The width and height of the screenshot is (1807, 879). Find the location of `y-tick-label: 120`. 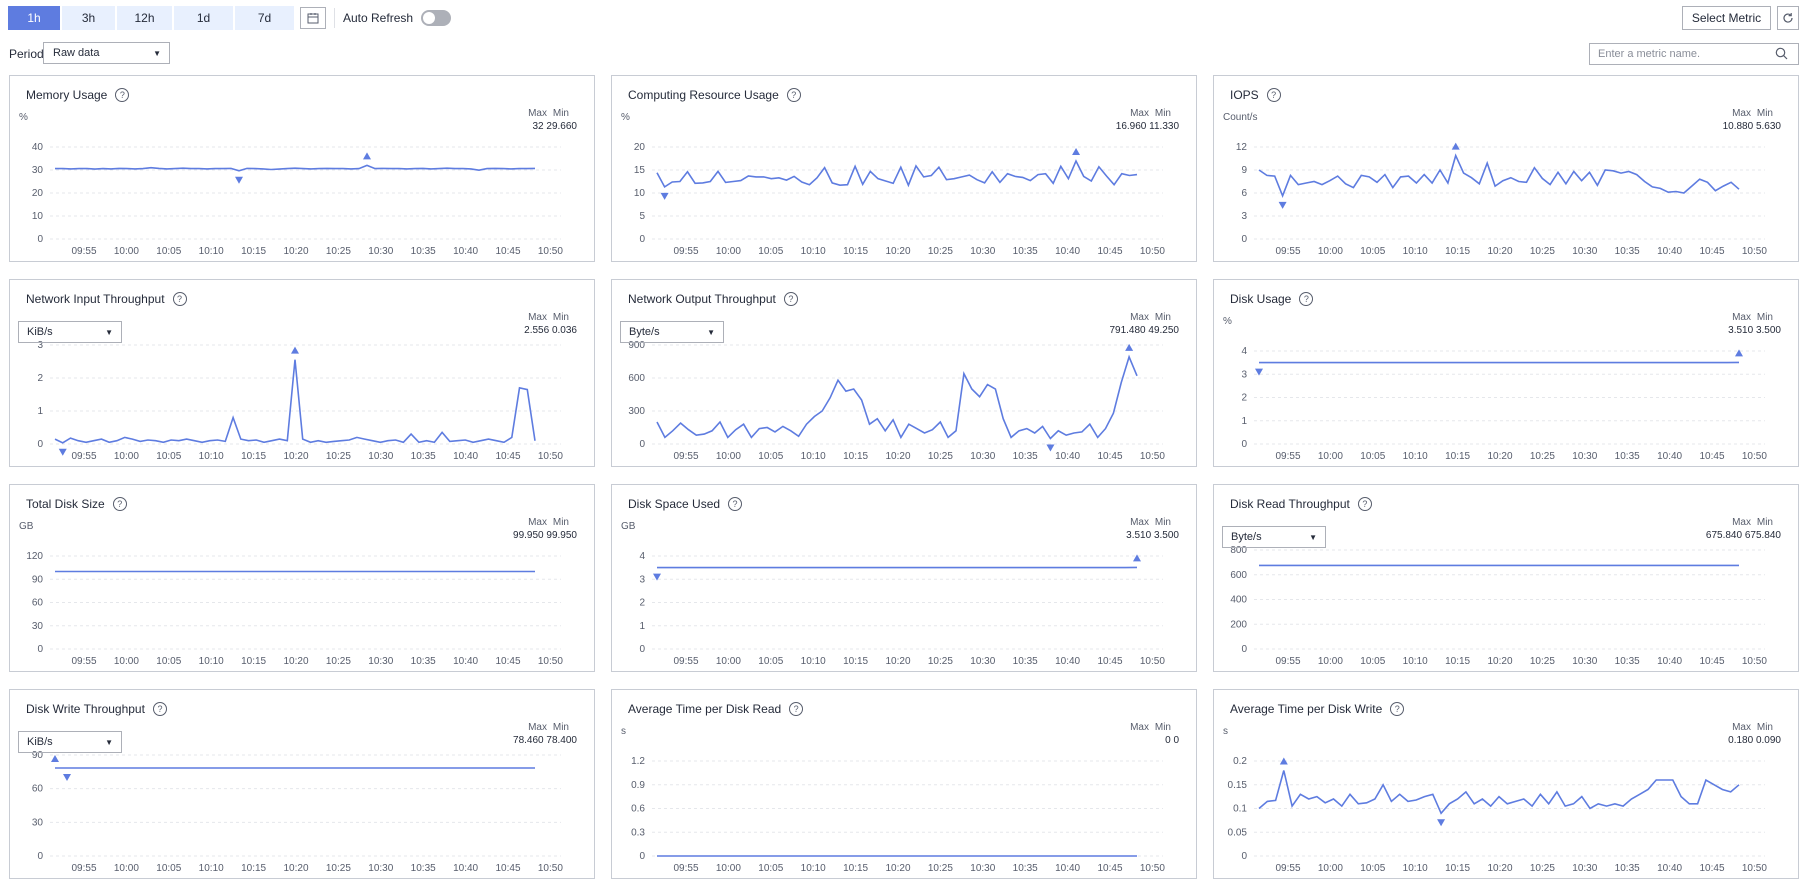

y-tick-label: 120 is located at coordinates (34, 556).